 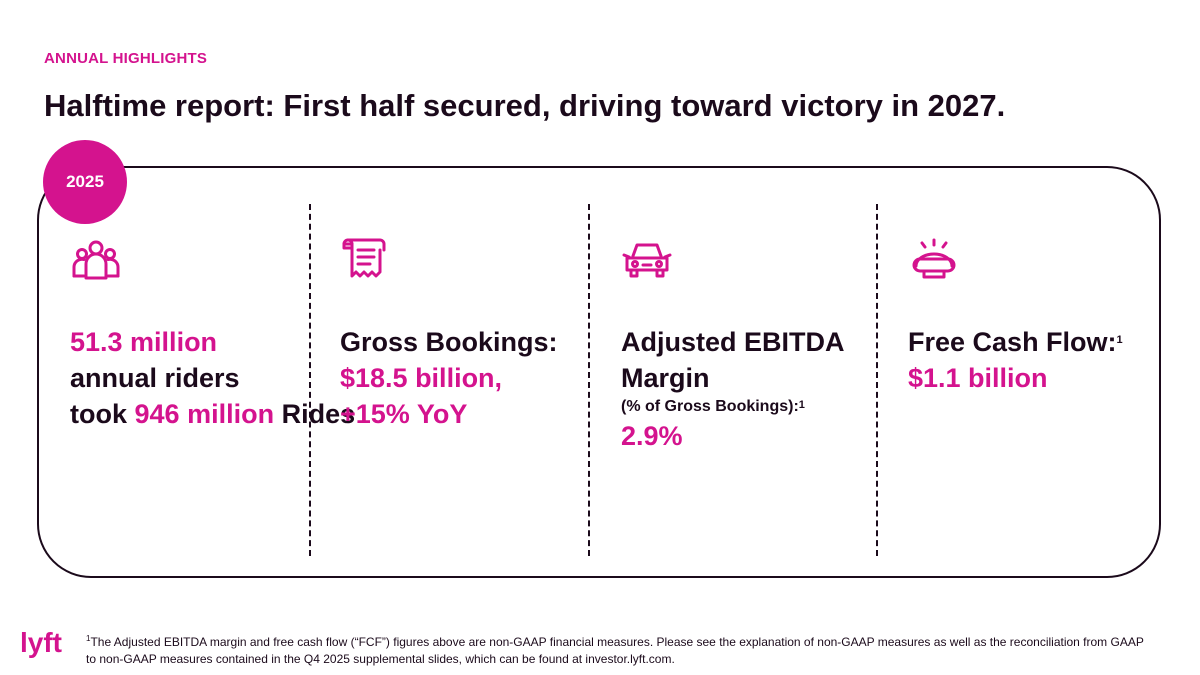 I want to click on ebitda-sublabel: (% of Gross Bookings):, so click(x=710, y=406).